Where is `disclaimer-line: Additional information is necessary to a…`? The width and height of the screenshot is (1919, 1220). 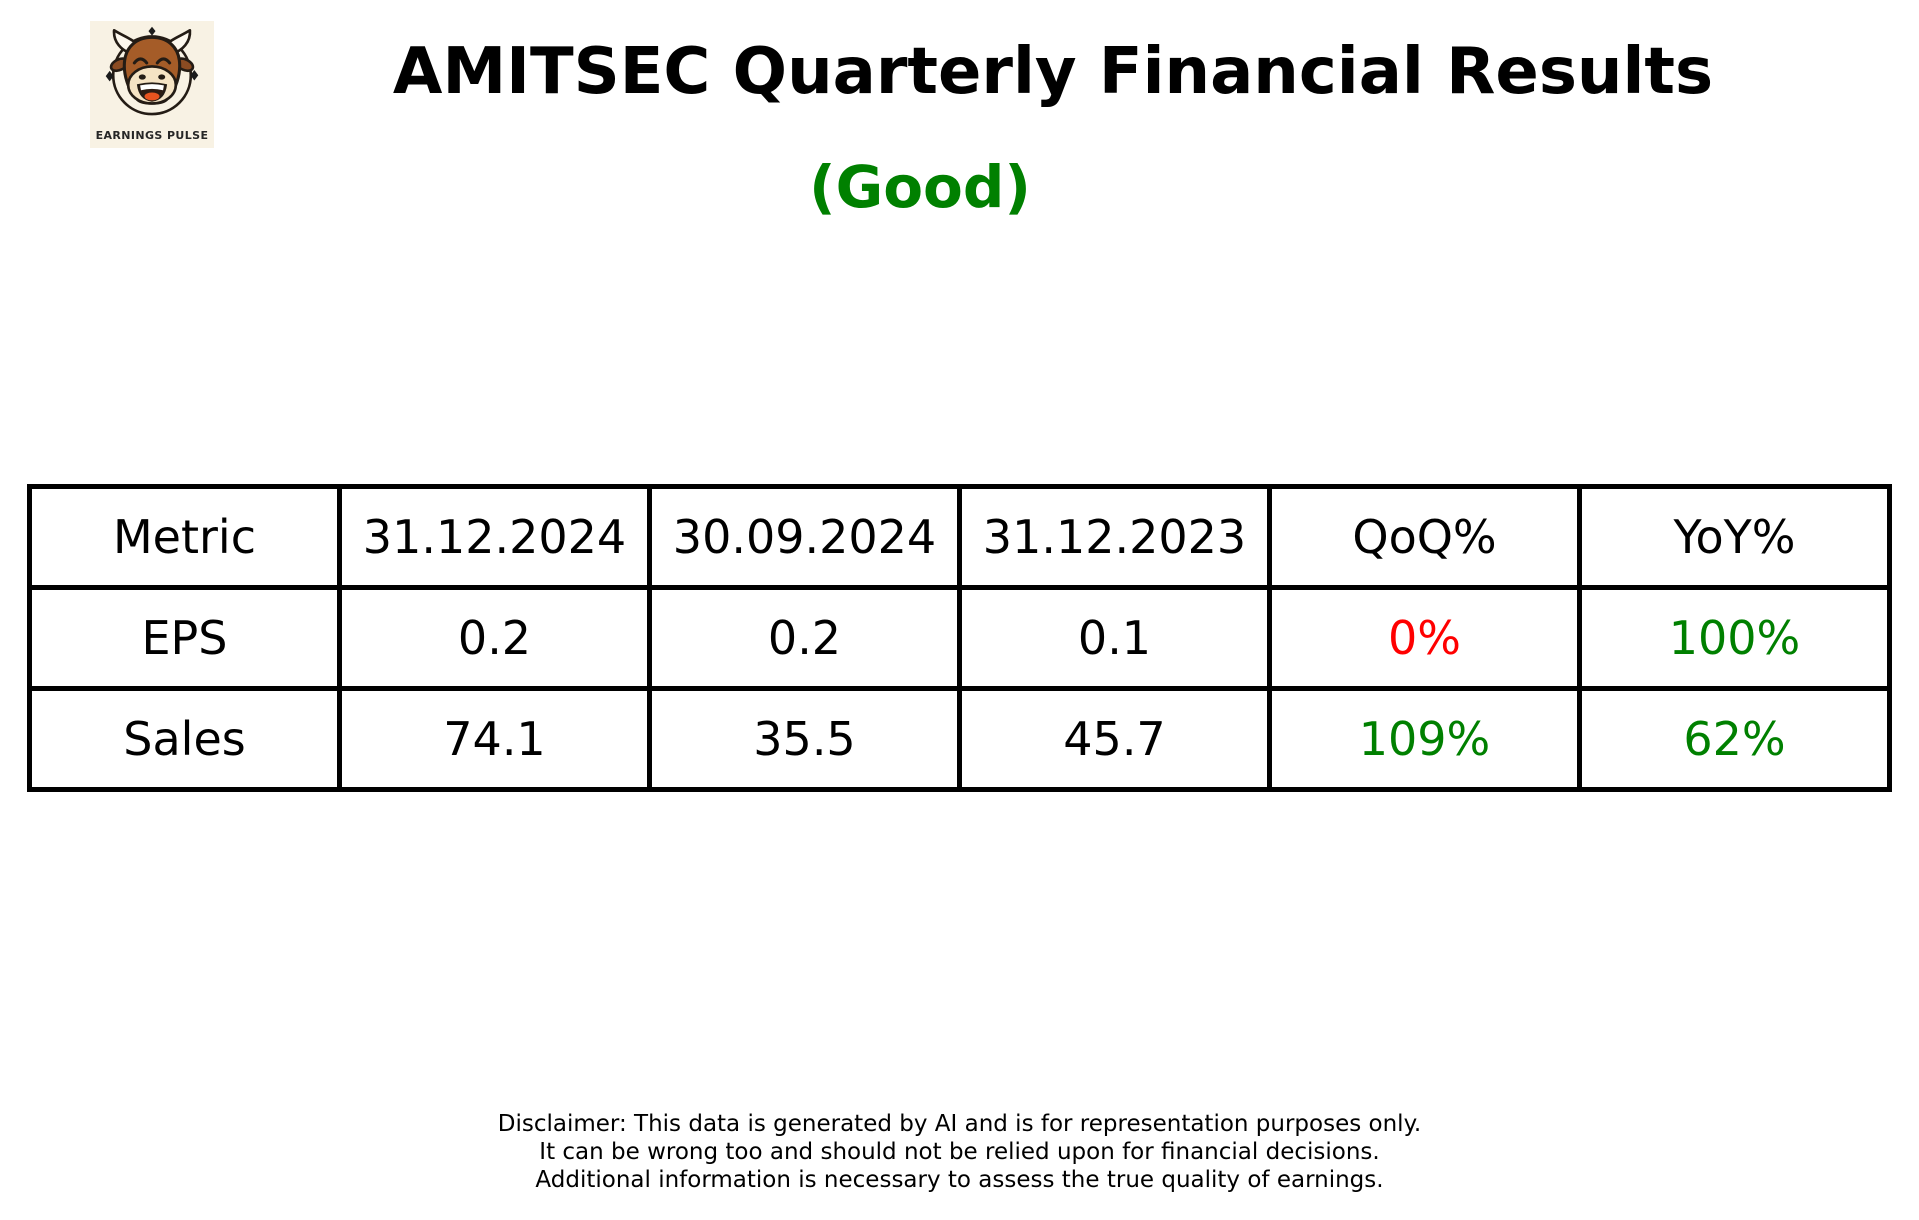
disclaimer-line: Additional information is necessary to a… is located at coordinates (959, 1180).